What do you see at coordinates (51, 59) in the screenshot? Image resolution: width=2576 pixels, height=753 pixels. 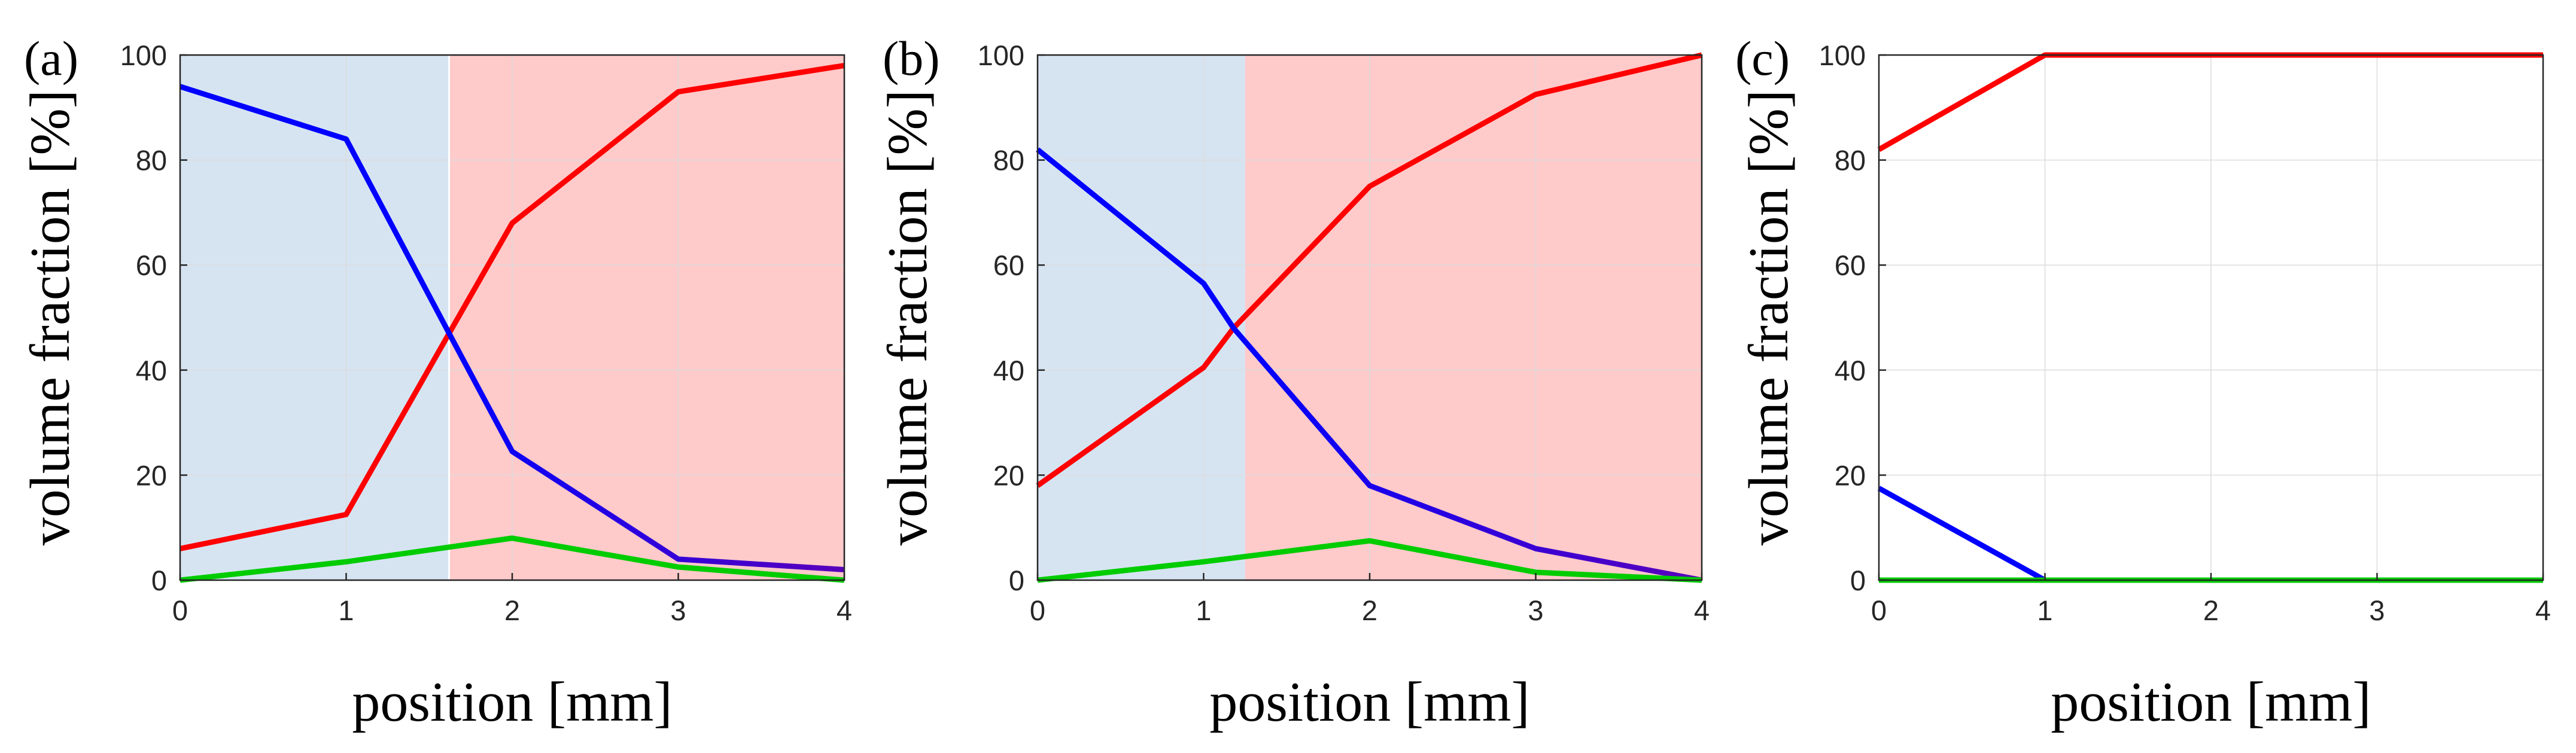 I see `panel-label: (a)` at bounding box center [51, 59].